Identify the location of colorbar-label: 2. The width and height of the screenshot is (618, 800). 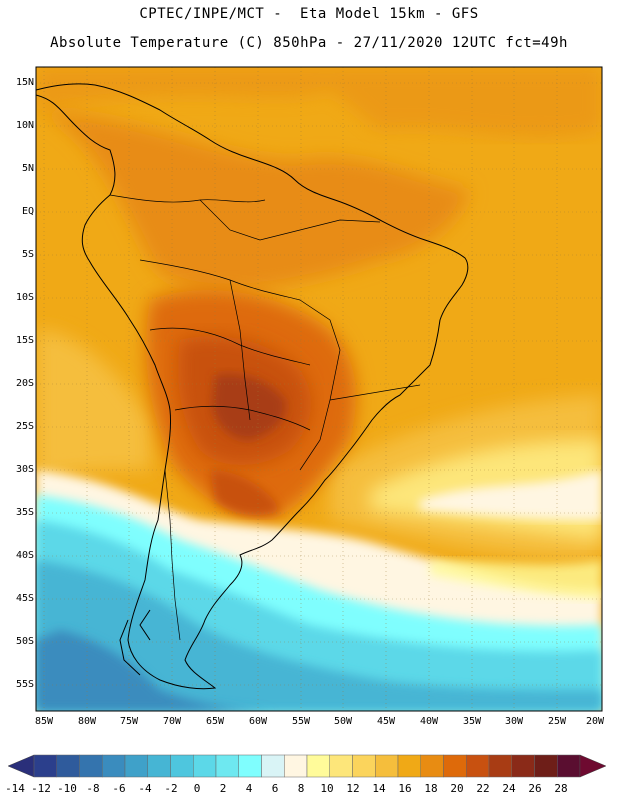
(223, 788).